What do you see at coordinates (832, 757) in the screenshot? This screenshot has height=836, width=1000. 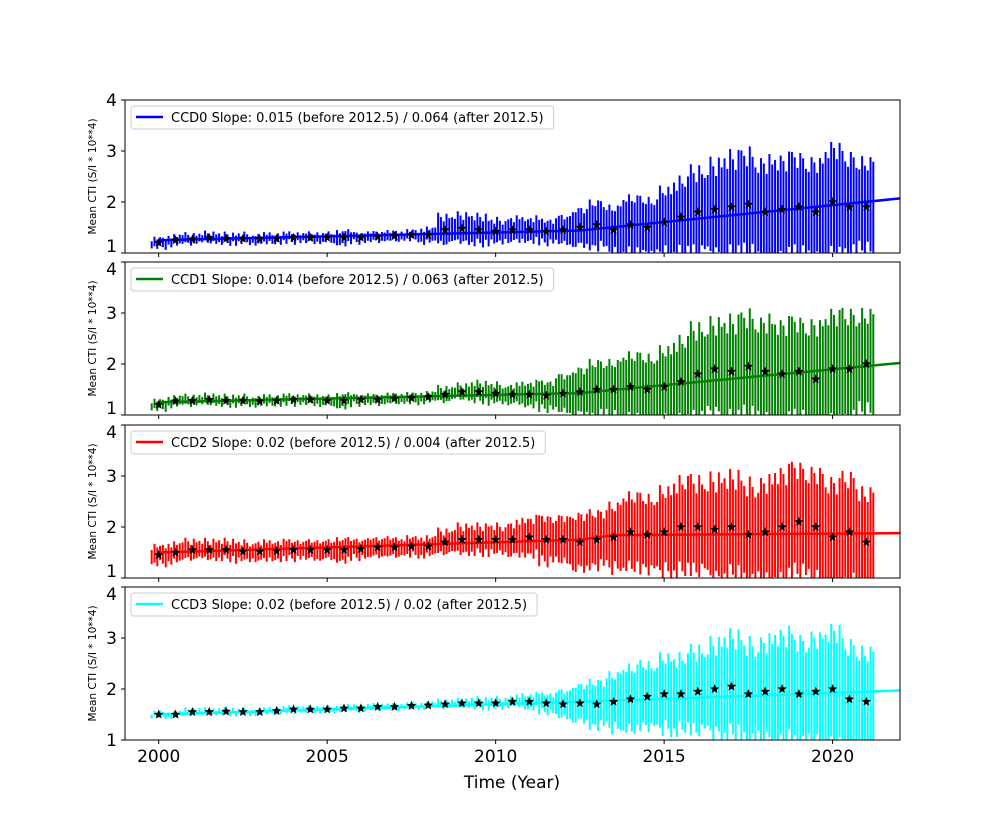 I see `x-tick-label: 2020` at bounding box center [832, 757].